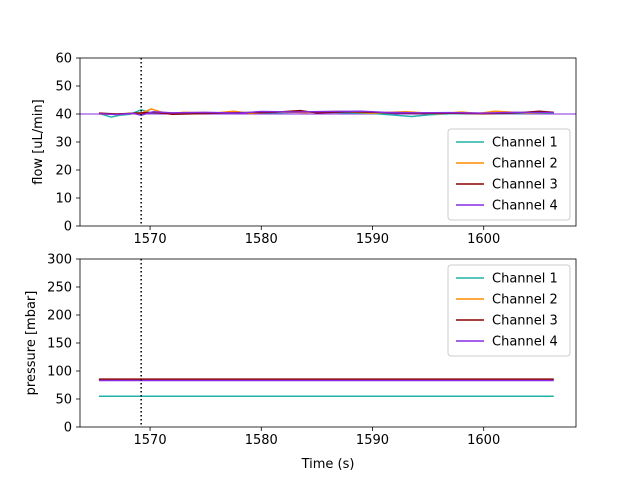 This screenshot has height=480, width=640. What do you see at coordinates (59, 344) in the screenshot?
I see `y-tick-label: 150` at bounding box center [59, 344].